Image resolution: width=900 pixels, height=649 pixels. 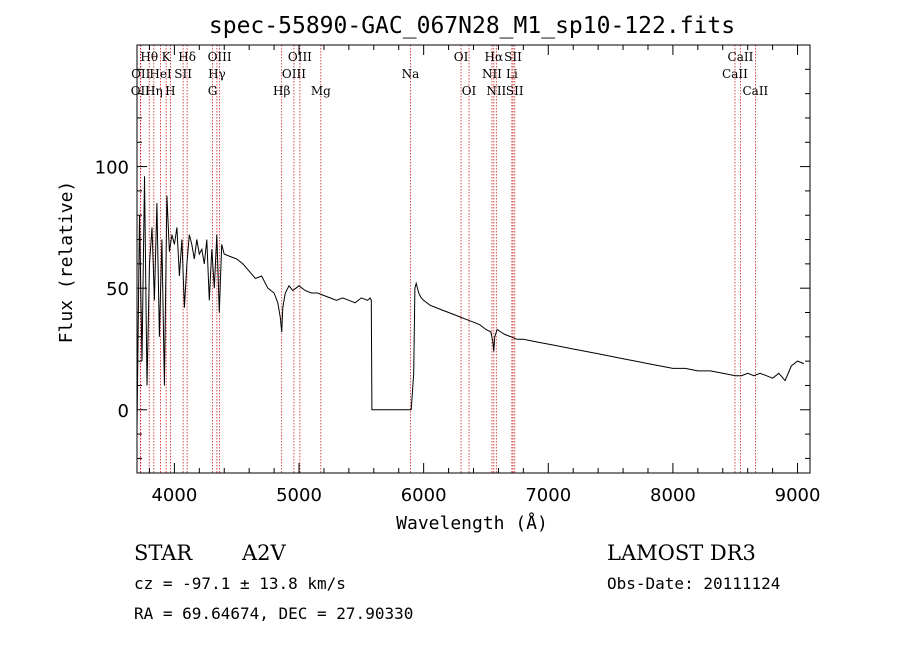 What do you see at coordinates (299, 495) in the screenshot?
I see `x-tick-label: 5000` at bounding box center [299, 495].